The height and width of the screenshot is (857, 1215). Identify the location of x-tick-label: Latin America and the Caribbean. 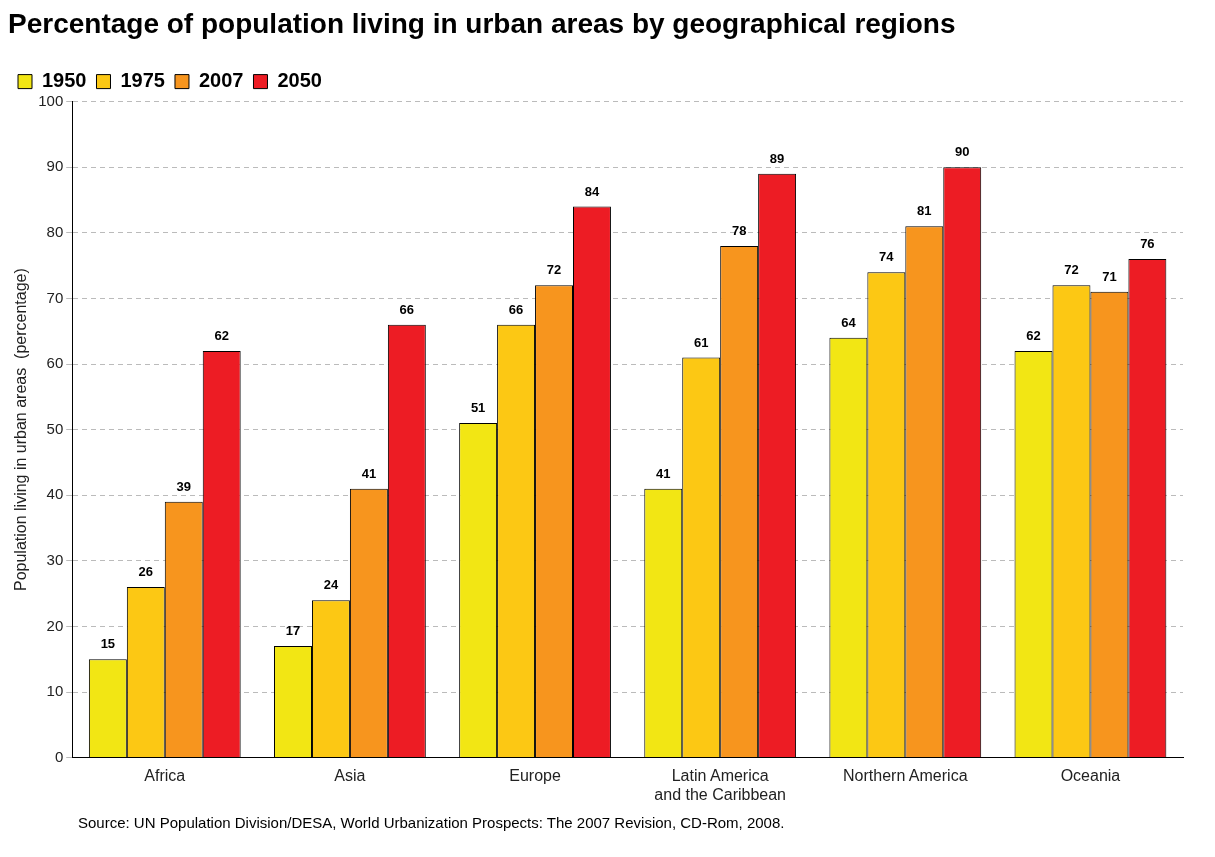
(720, 784).